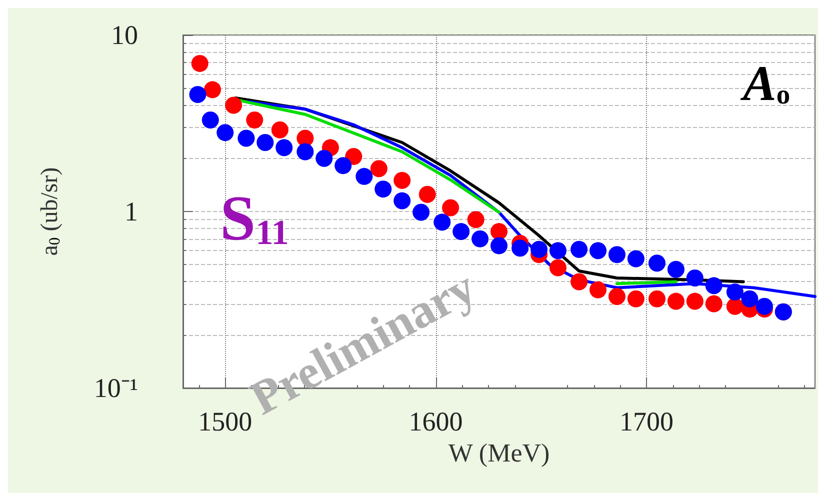 The image size is (826, 501). What do you see at coordinates (124, 35) in the screenshot?
I see `y-tick-label: 10` at bounding box center [124, 35].